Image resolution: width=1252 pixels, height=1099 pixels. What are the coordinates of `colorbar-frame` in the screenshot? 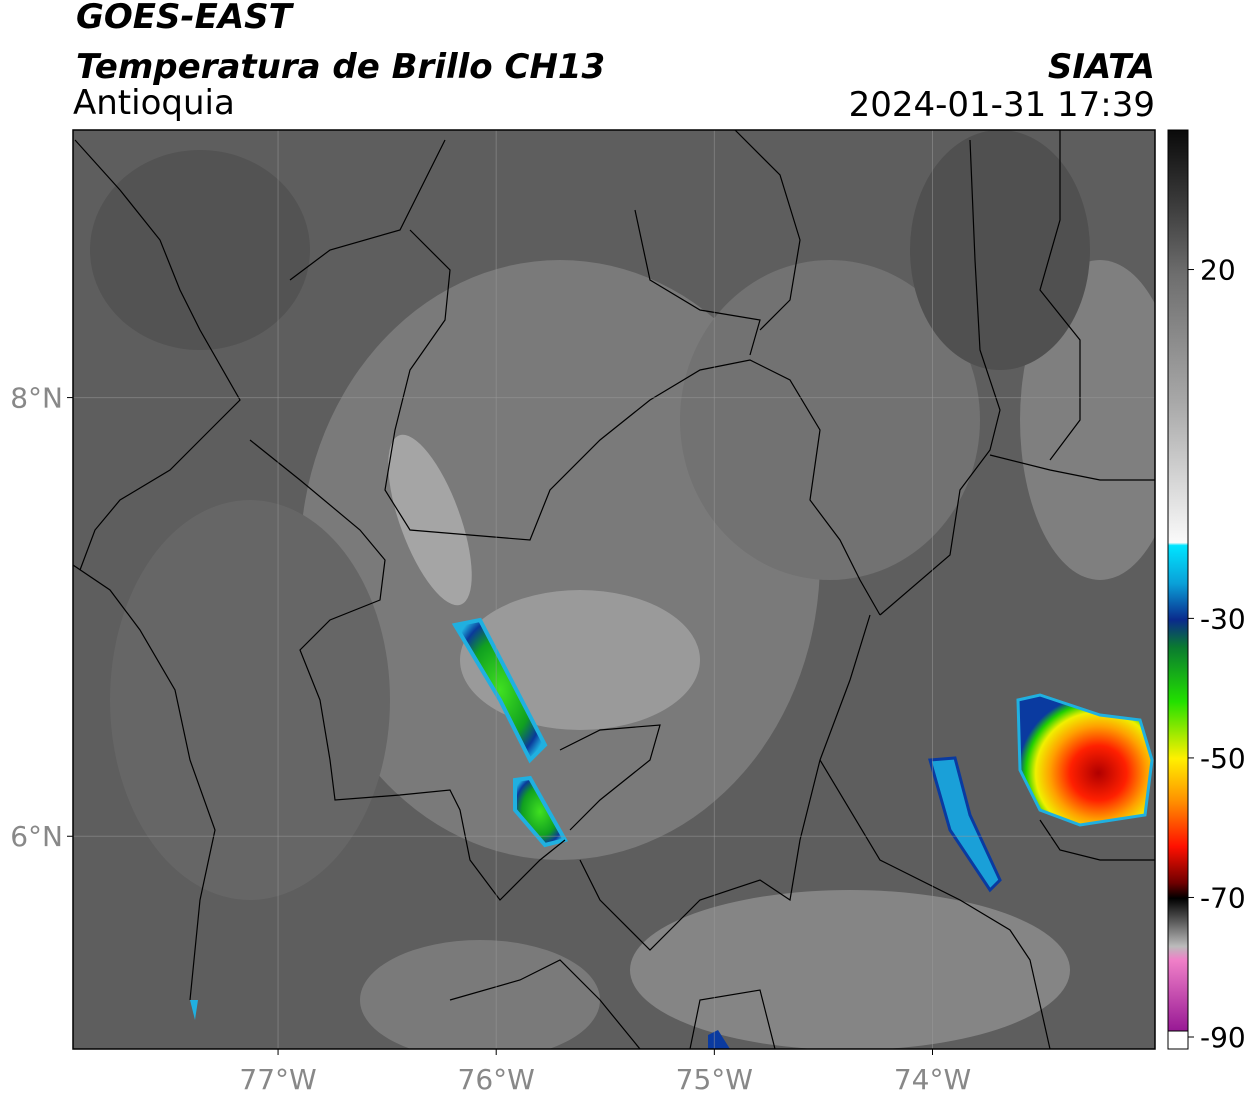 It's located at (1178, 589).